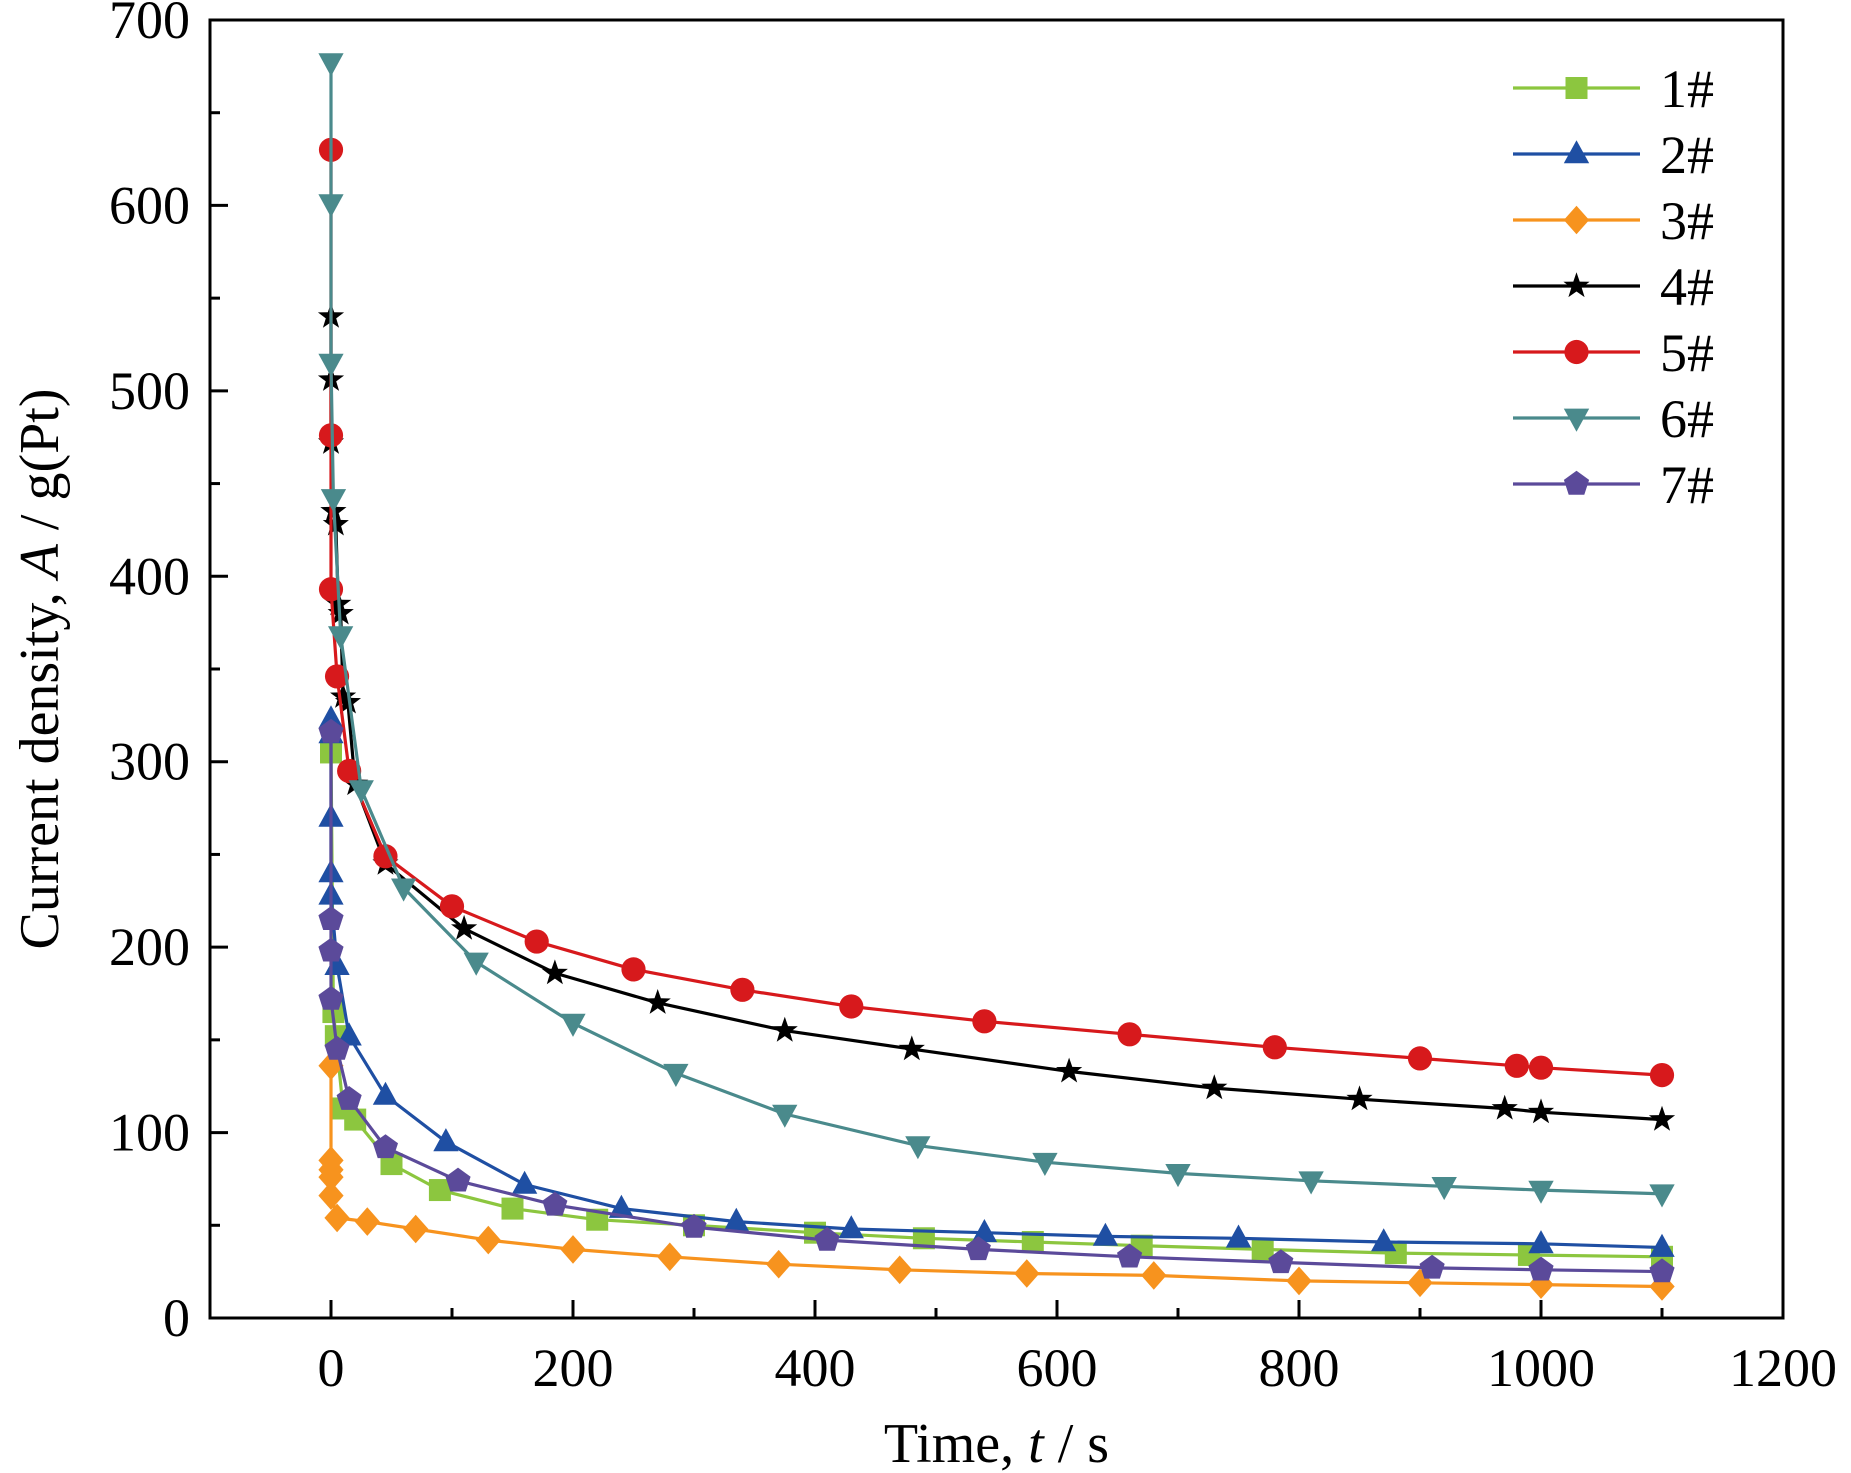 The width and height of the screenshot is (1851, 1473). What do you see at coordinates (149, 576) in the screenshot?
I see `y-tick-label: 400` at bounding box center [149, 576].